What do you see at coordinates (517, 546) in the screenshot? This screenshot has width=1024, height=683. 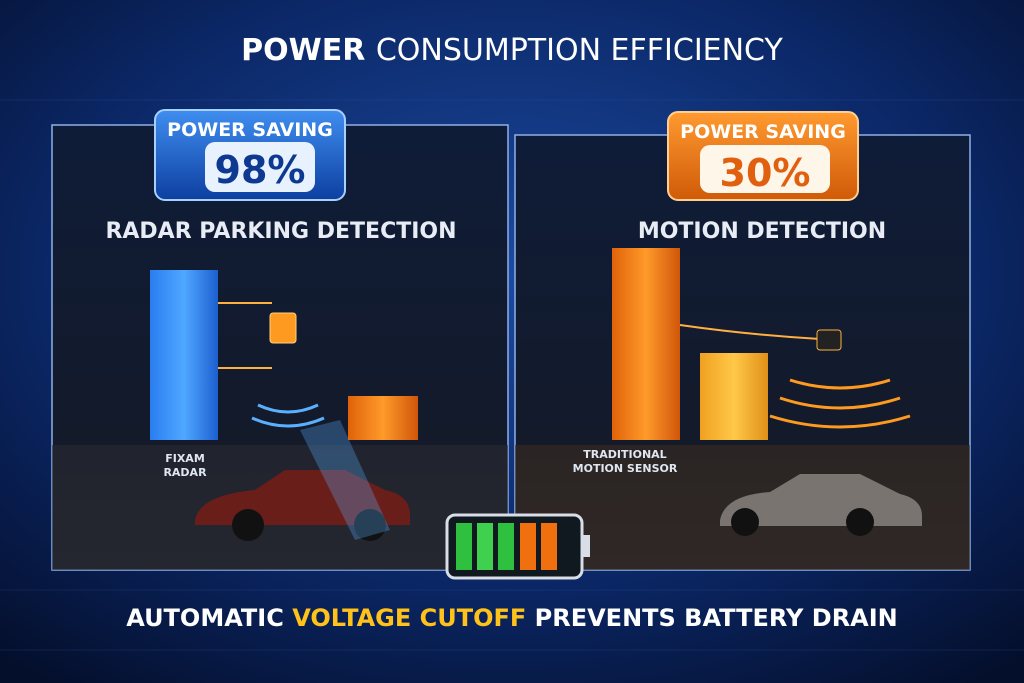 I see `battery` at bounding box center [517, 546].